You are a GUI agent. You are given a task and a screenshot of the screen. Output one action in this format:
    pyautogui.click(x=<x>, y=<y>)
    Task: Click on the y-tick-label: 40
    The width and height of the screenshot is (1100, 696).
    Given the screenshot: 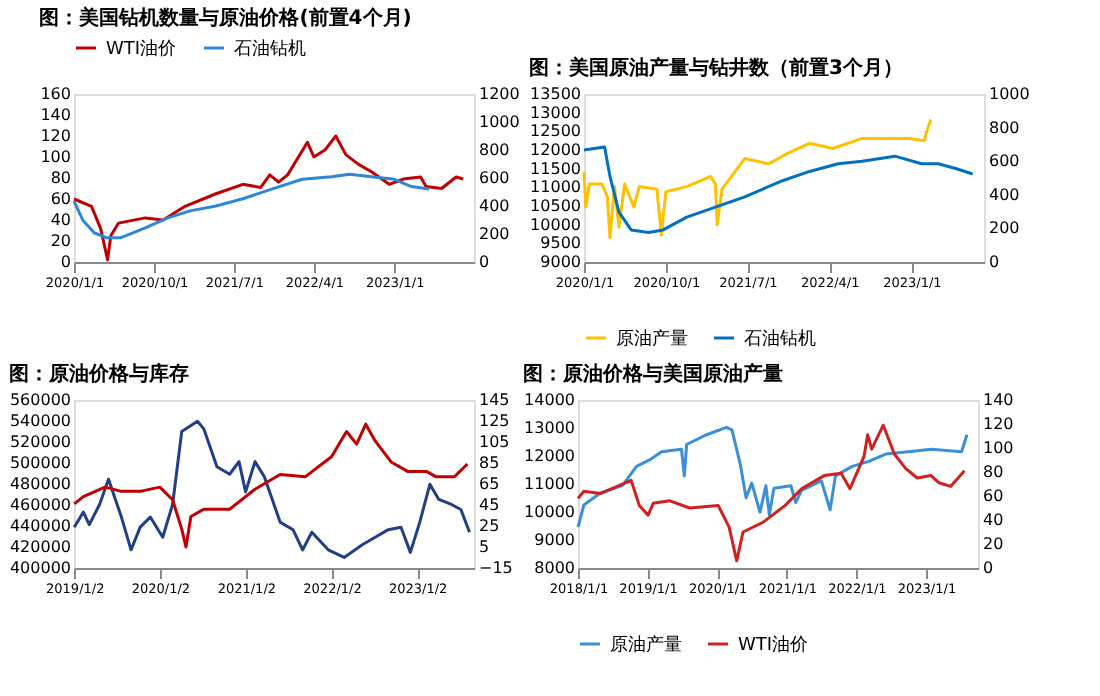 What is the action you would take?
    pyautogui.click(x=60, y=220)
    